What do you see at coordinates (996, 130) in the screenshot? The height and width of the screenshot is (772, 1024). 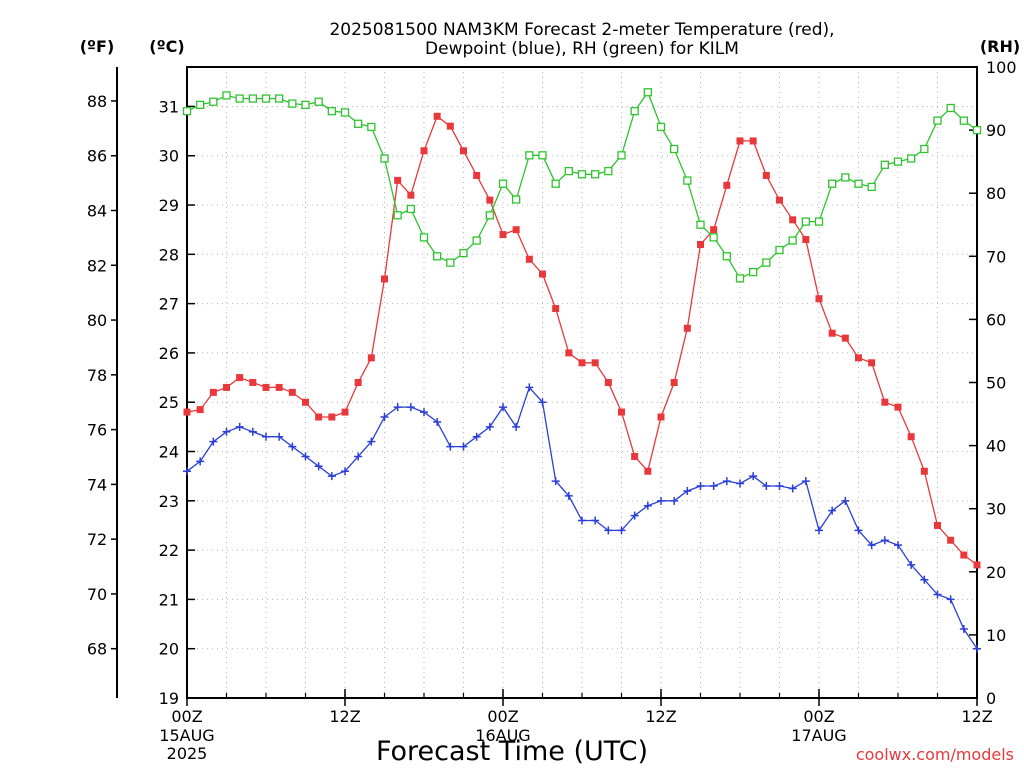 I see `rh-tick-label: 90` at bounding box center [996, 130].